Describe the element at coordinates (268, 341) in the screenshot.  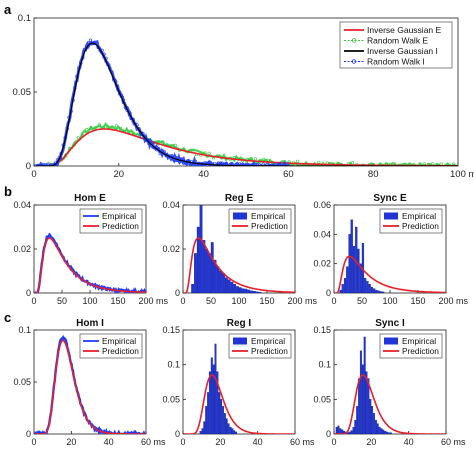
I see `chart-c2-legend-label: Empirical` at that location.